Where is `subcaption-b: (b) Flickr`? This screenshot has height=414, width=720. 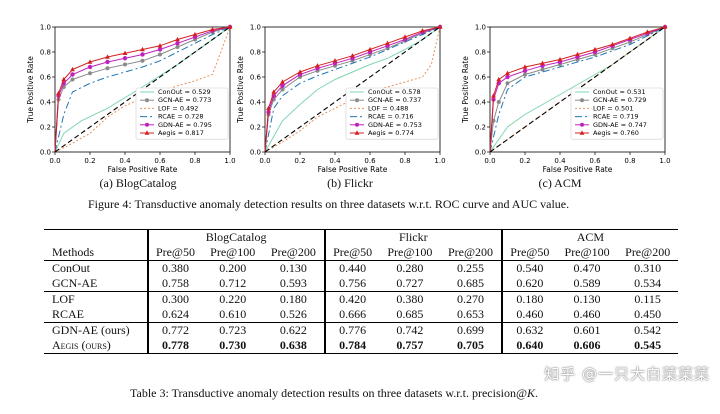
subcaption-b: (b) Flickr is located at coordinates (350, 183).